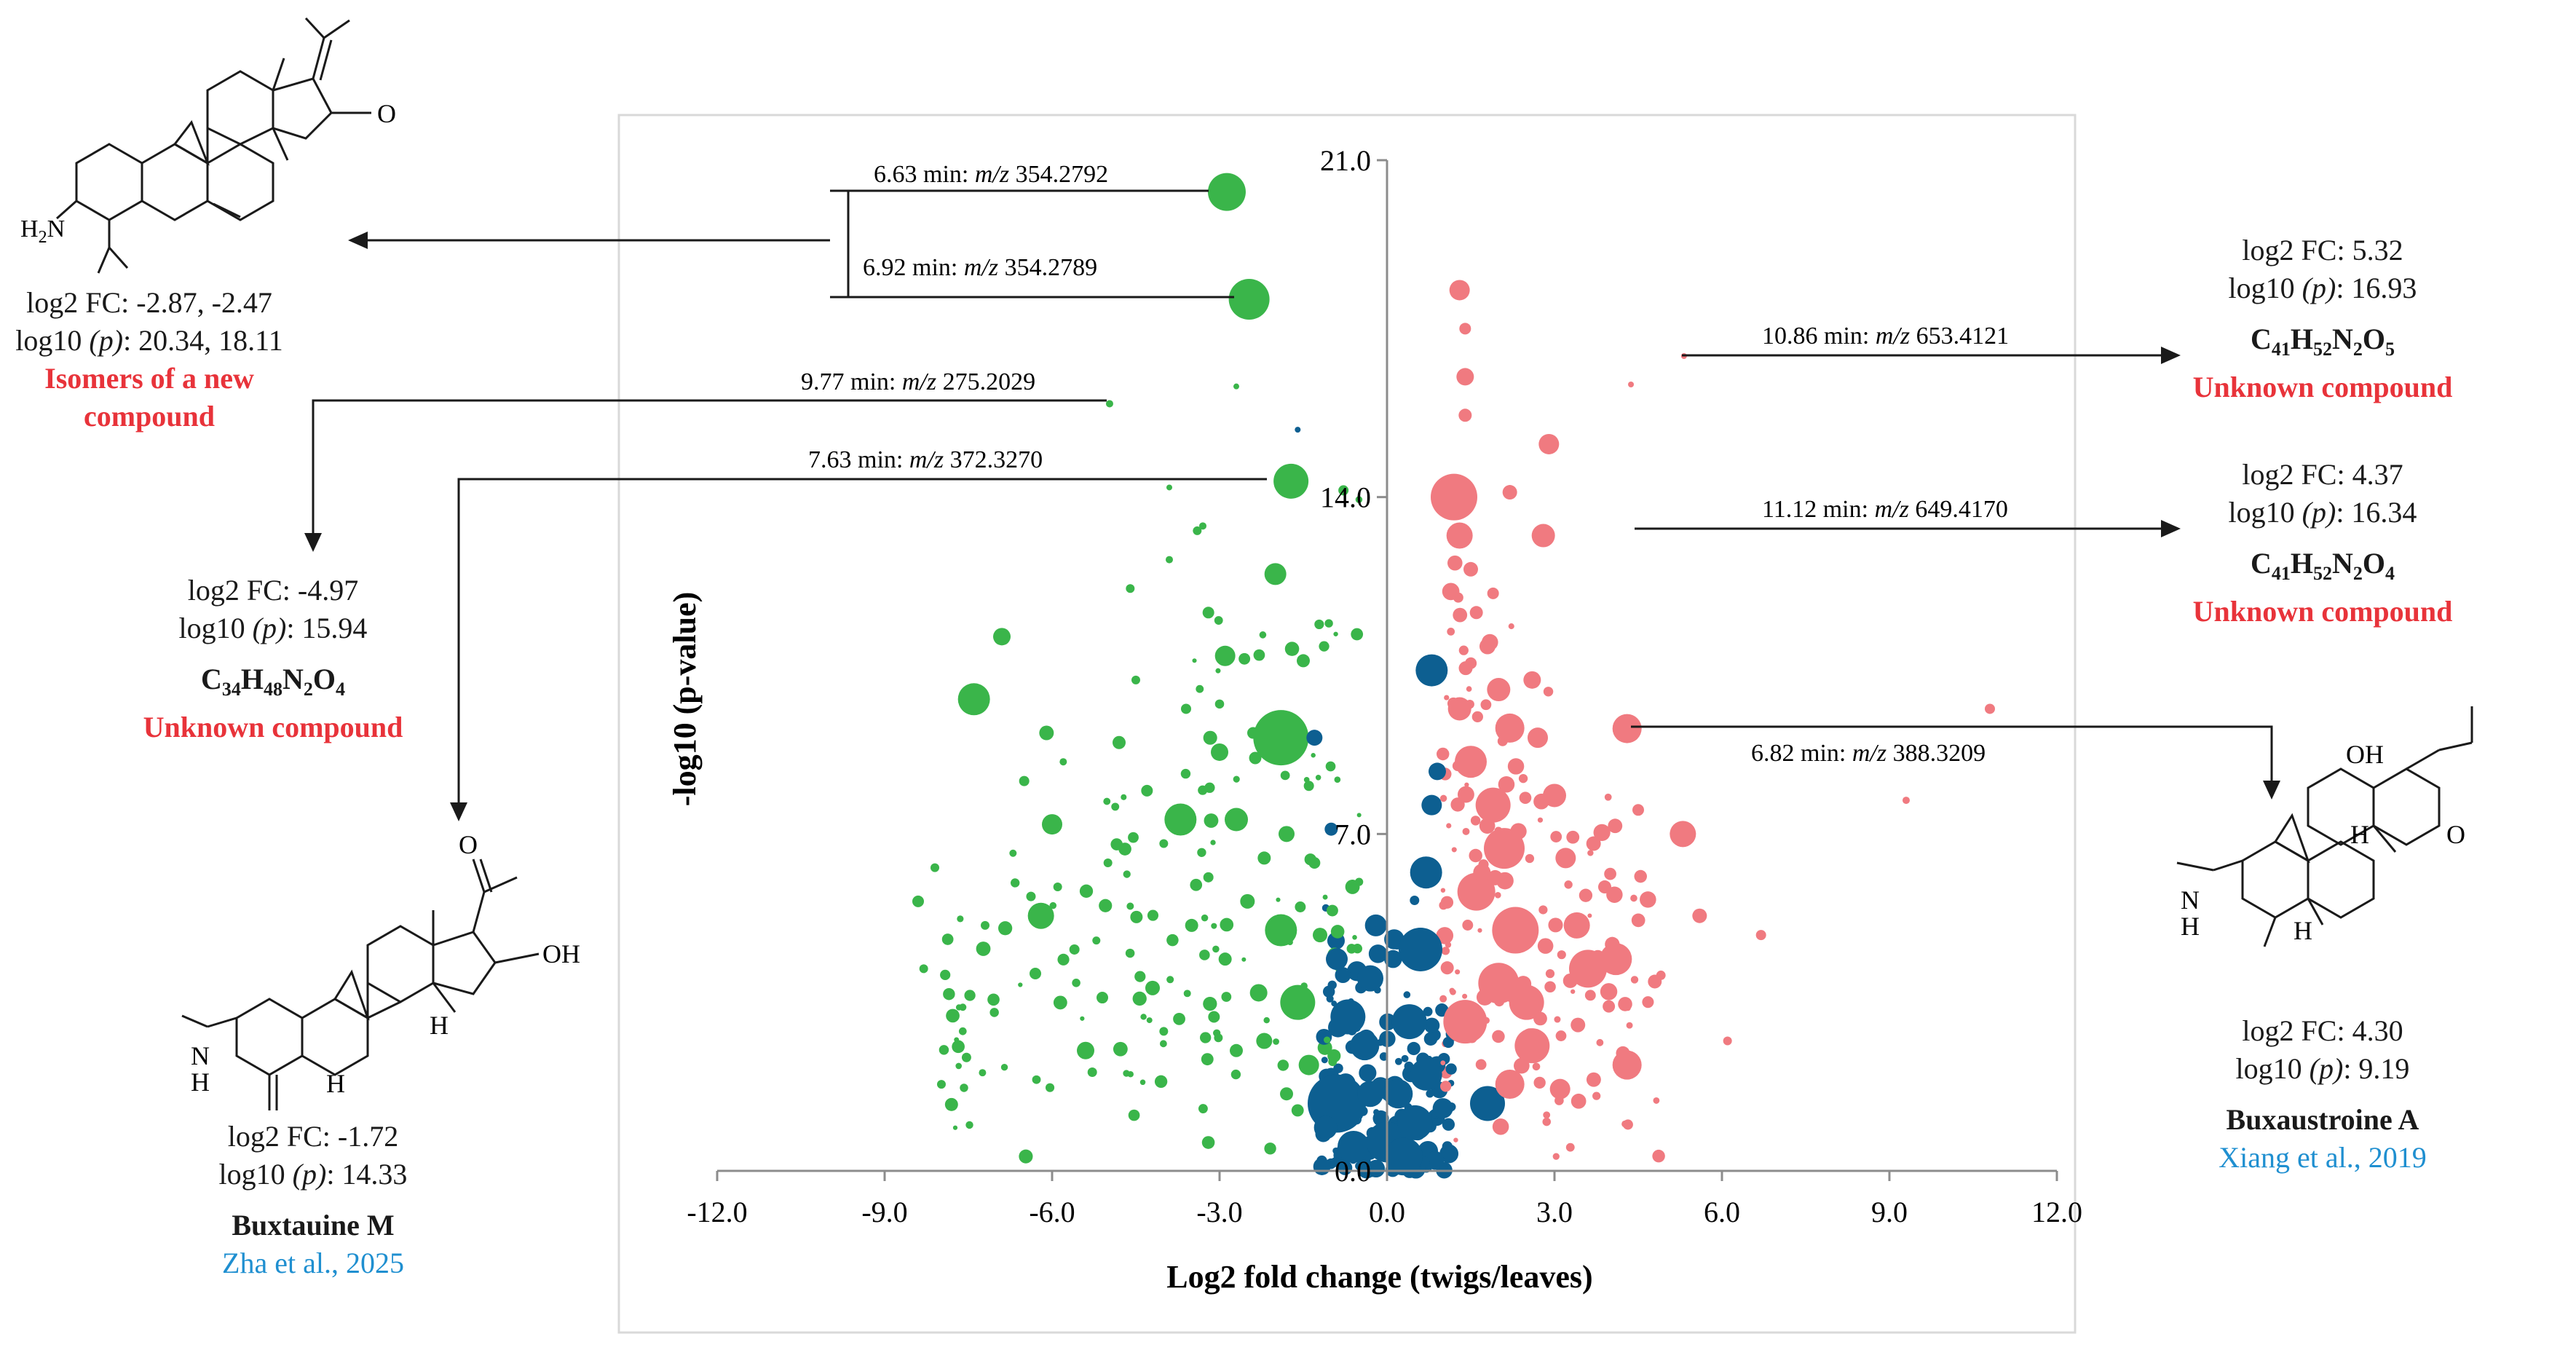  What do you see at coordinates (387, 113) in the screenshot?
I see `molecule-1-ketone: O` at bounding box center [387, 113].